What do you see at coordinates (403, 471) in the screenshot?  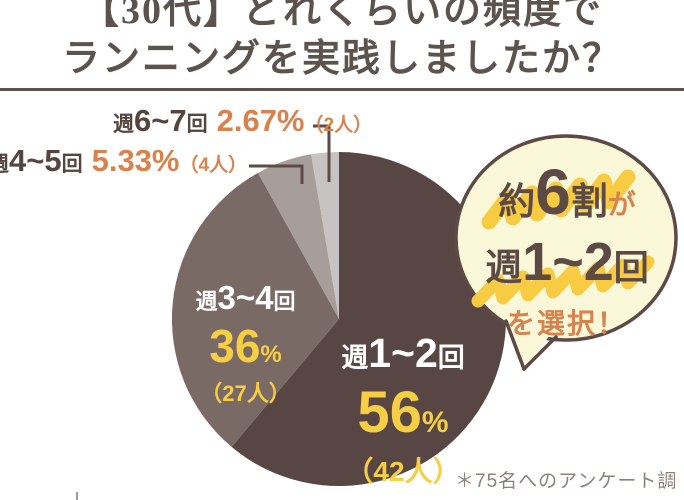 I see `slice-count: （42人）` at bounding box center [403, 471].